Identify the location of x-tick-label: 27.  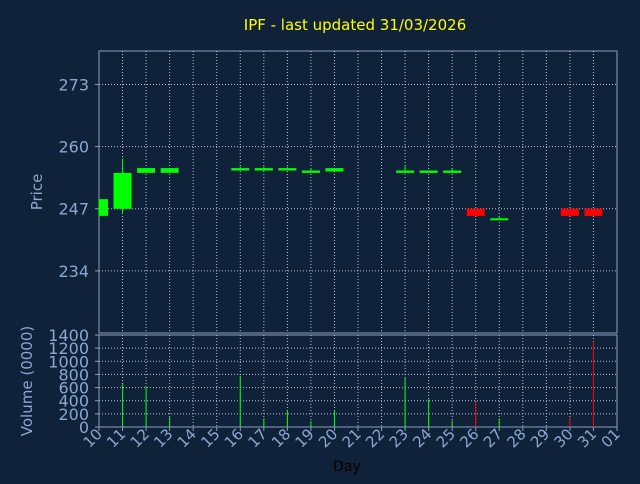
(493, 438).